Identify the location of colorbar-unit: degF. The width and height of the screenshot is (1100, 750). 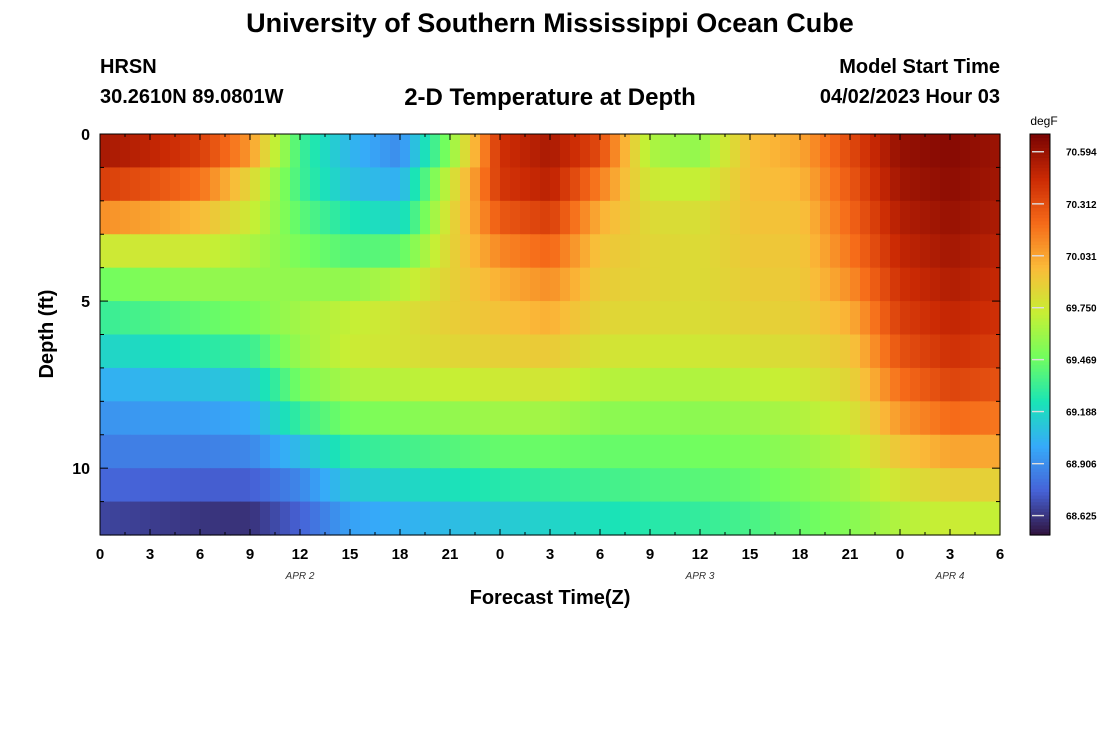
(1043, 121).